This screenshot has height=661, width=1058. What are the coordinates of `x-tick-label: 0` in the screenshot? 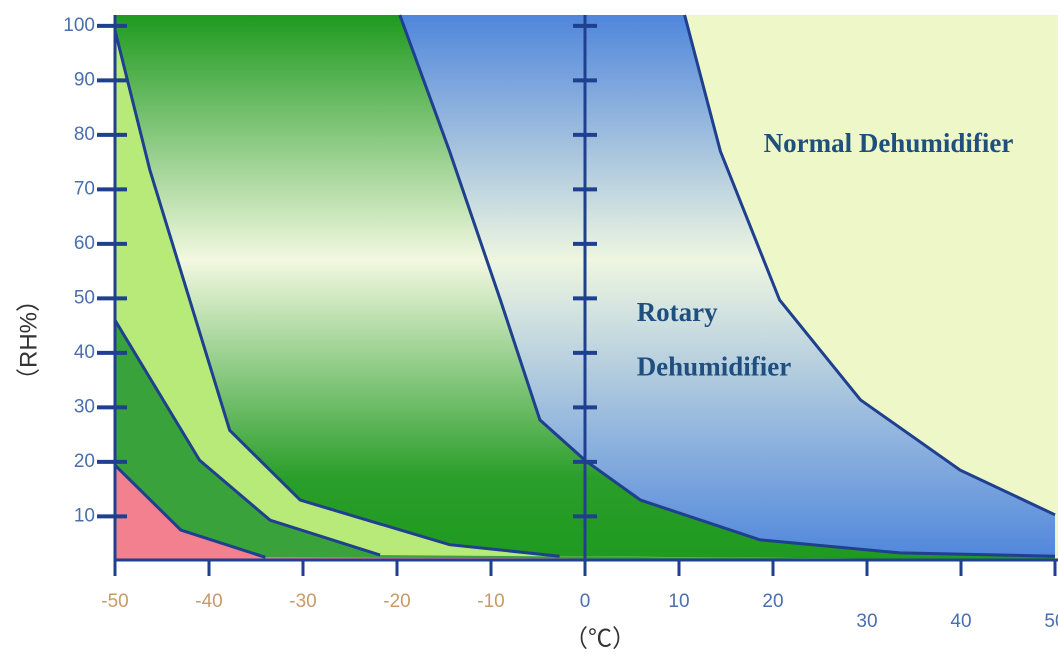 It's located at (585, 601).